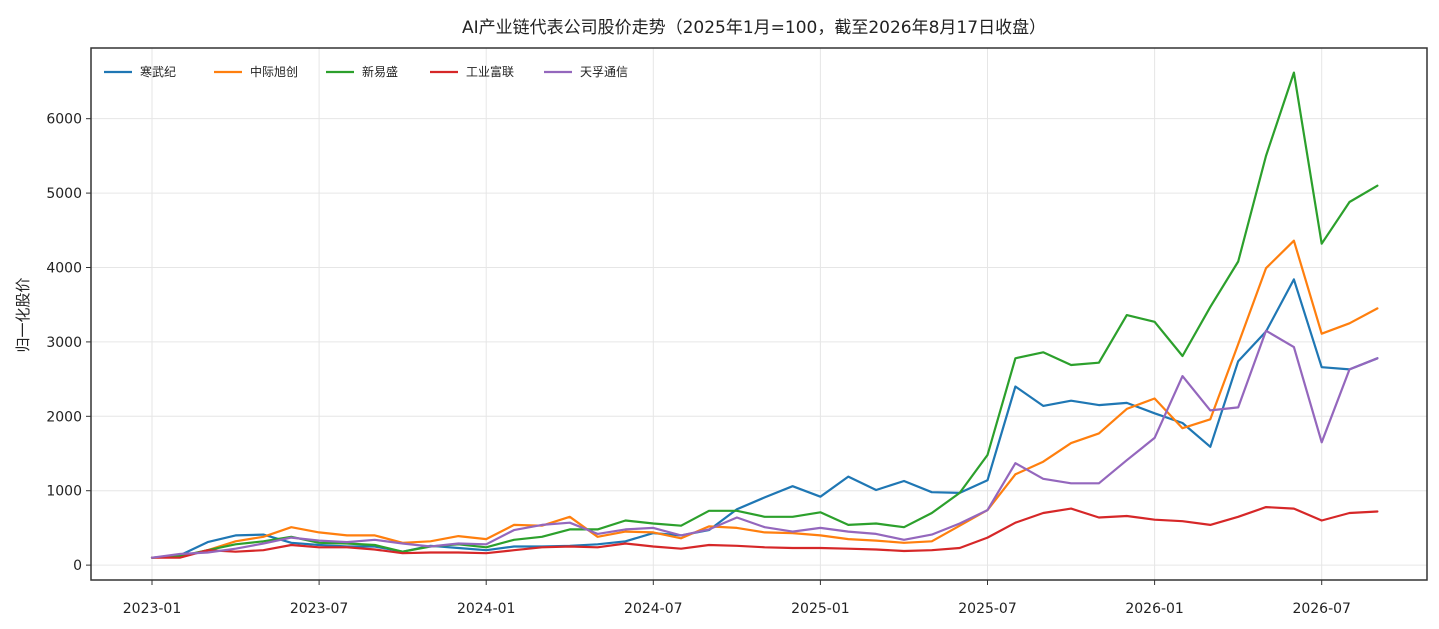  Describe the element at coordinates (64, 417) in the screenshot. I see `y-tick-label: 2000` at that location.